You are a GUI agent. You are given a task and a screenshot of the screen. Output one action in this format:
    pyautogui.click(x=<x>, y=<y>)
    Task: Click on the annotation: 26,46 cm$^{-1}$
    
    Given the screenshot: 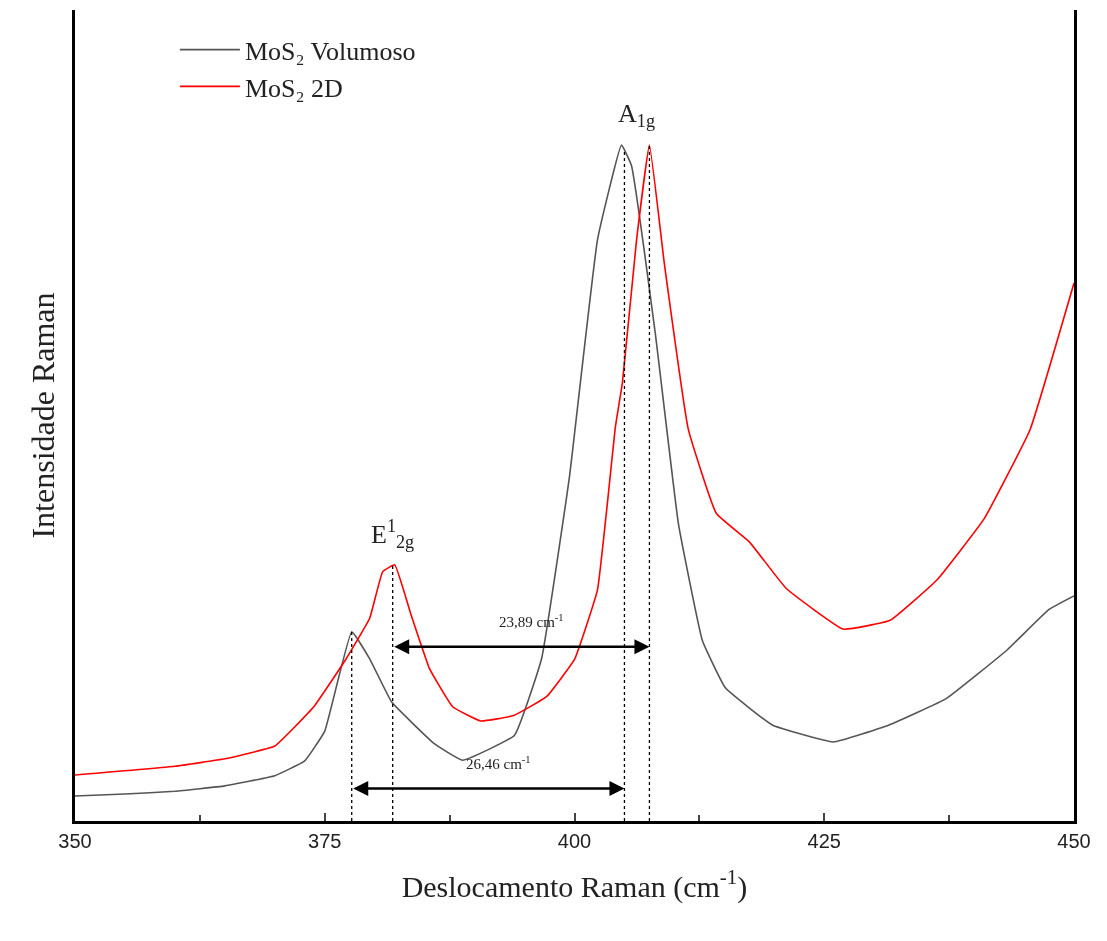 What is the action you would take?
    pyautogui.click(x=498, y=763)
    